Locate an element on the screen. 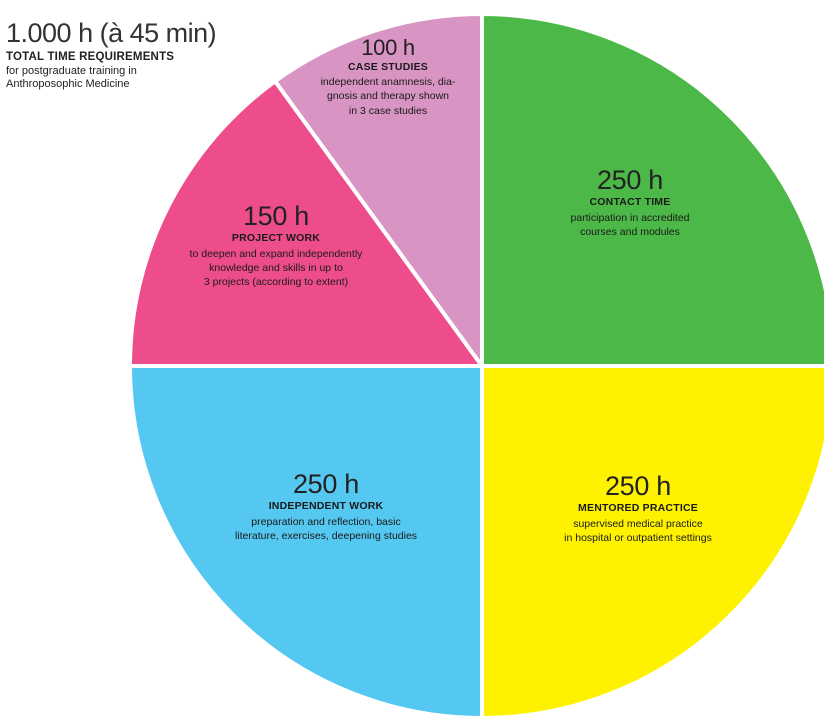 Image resolution: width=824 pixels, height=719 pixels. pie-slice-case is located at coordinates (378, 192).